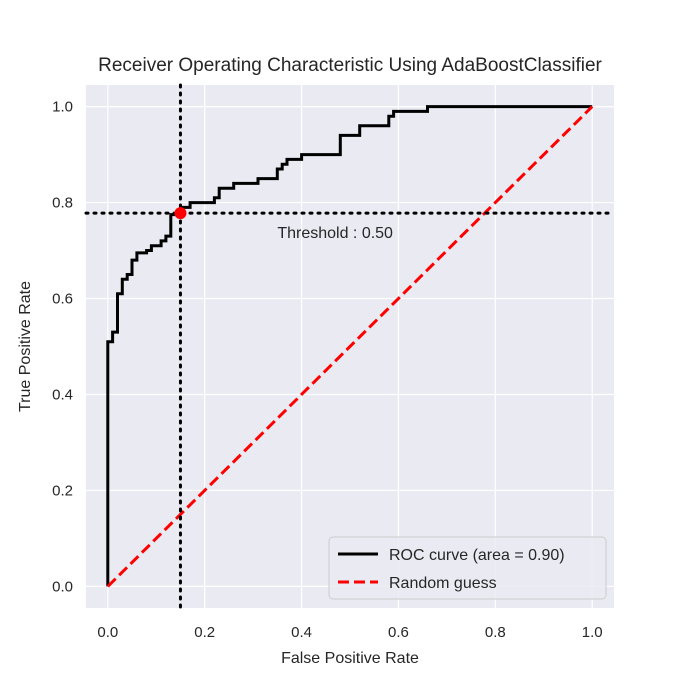  I want to click on legend: ROC curve (area = 0.90) Random guess, so click(467, 568).